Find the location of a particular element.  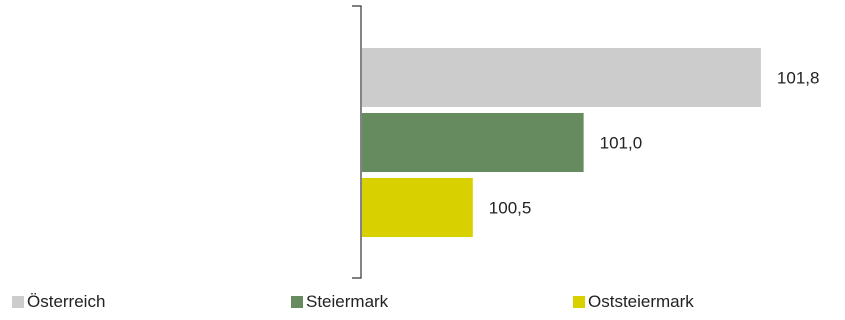

legend-swatch-oststeiermark is located at coordinates (579, 302).